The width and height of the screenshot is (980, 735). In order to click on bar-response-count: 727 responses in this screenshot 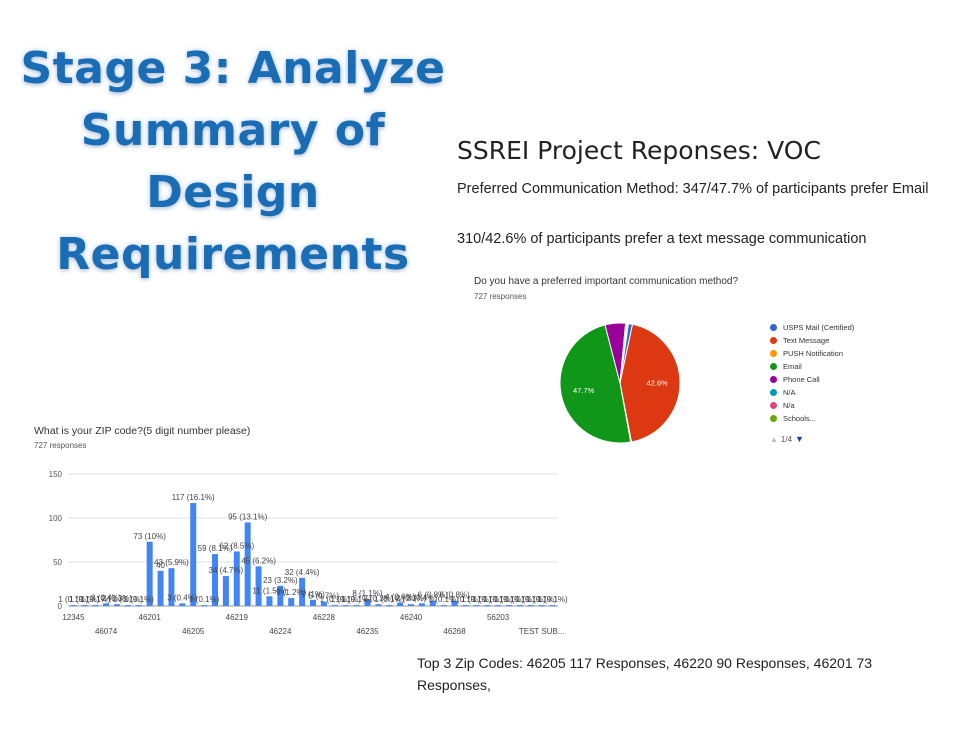, I will do `click(60, 445)`.